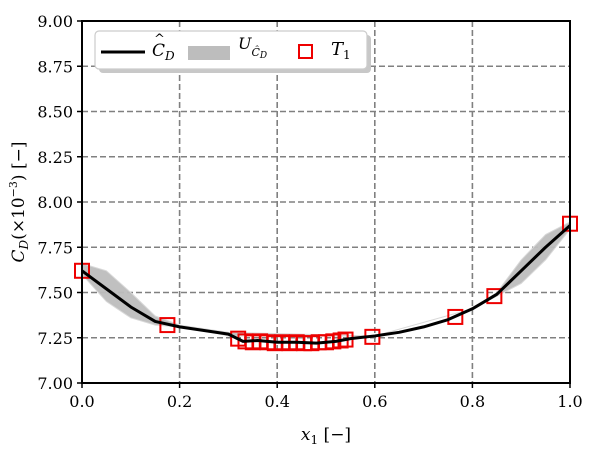 The width and height of the screenshot is (600, 450). What do you see at coordinates (232, 51) in the screenshot?
I see `legend: CD^ UĈD T1` at bounding box center [232, 51].